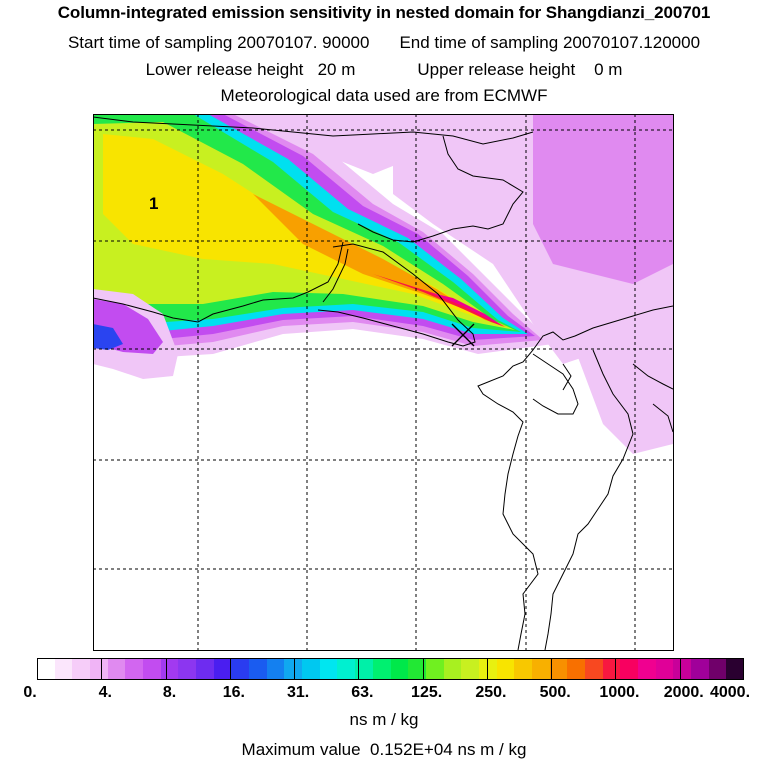 This screenshot has height=768, width=768. Describe the element at coordinates (496, 69) in the screenshot. I see `upper-height-label: Upper release height` at that location.